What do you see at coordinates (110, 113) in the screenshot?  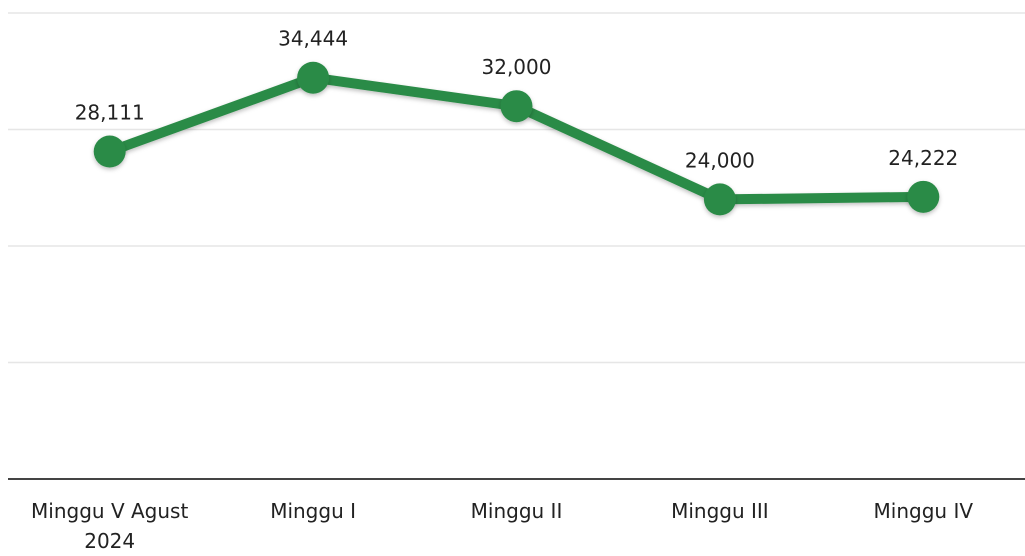 I see `data-label: 28,111` at bounding box center [110, 113].